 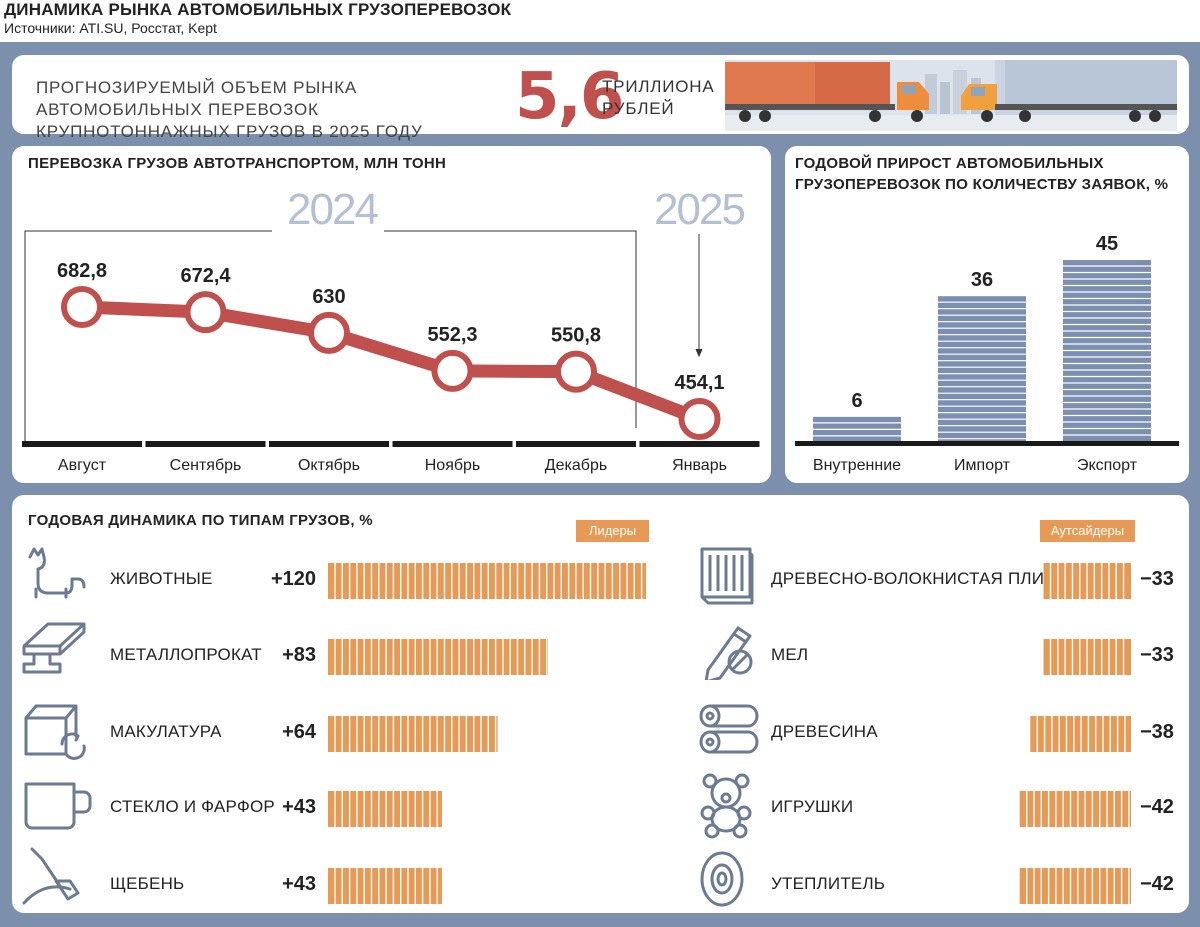 What do you see at coordinates (576, 465) in the screenshot?
I see `x-tick-label: Декабрь` at bounding box center [576, 465].